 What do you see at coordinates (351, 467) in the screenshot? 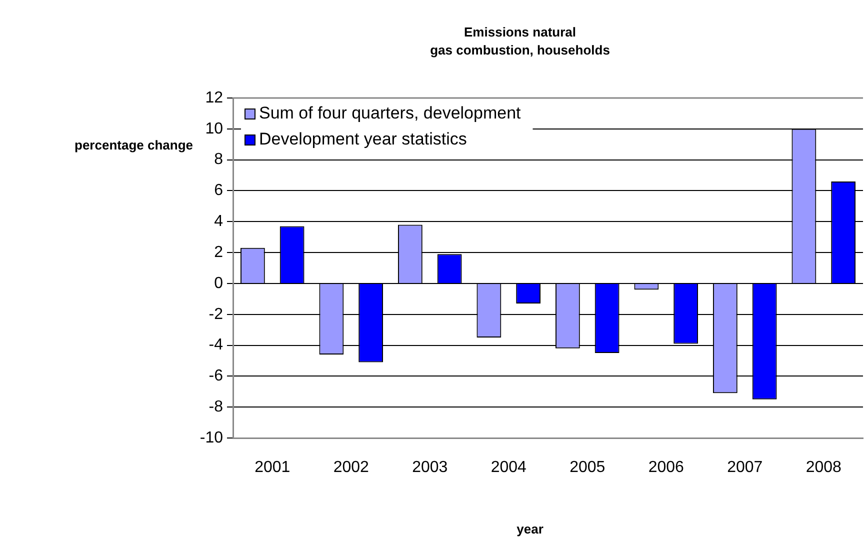
I see `x-tick-label: 2002` at bounding box center [351, 467].